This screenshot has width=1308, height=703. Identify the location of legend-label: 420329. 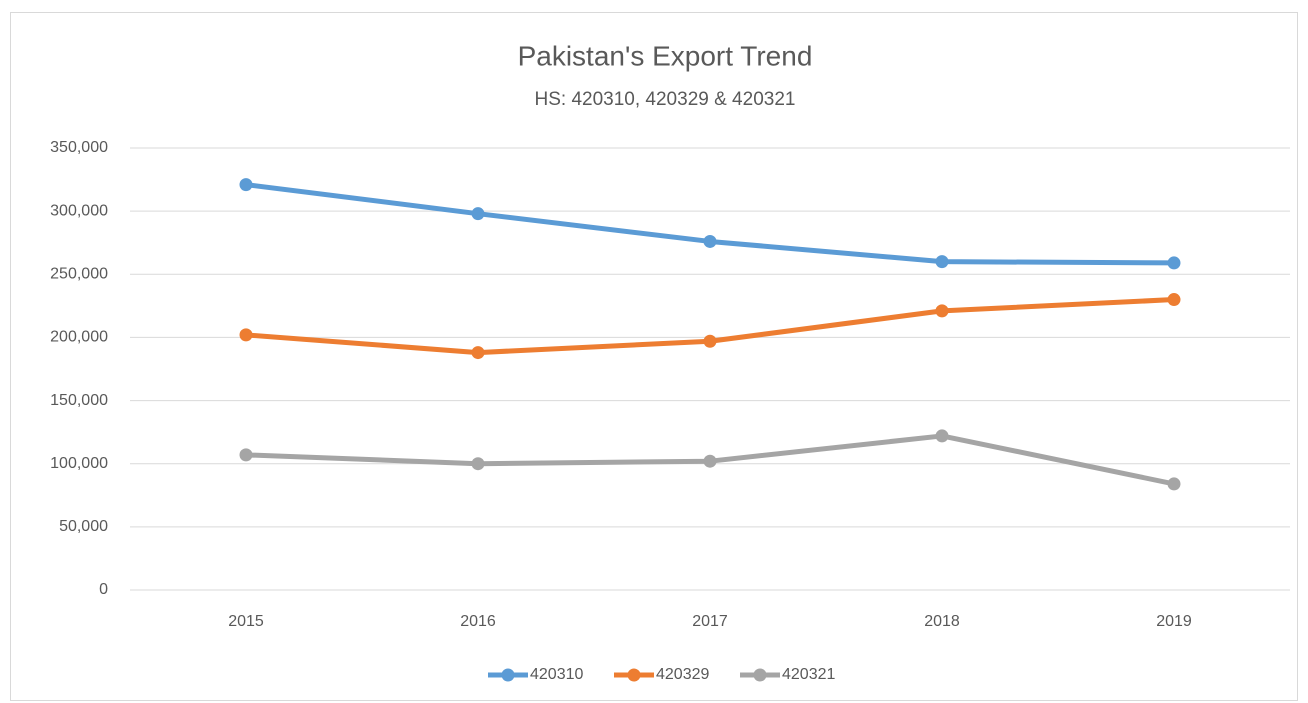
(682, 674).